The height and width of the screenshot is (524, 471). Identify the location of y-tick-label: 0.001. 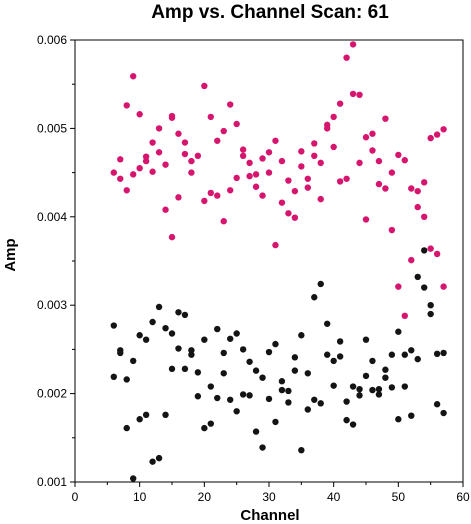
(52, 482).